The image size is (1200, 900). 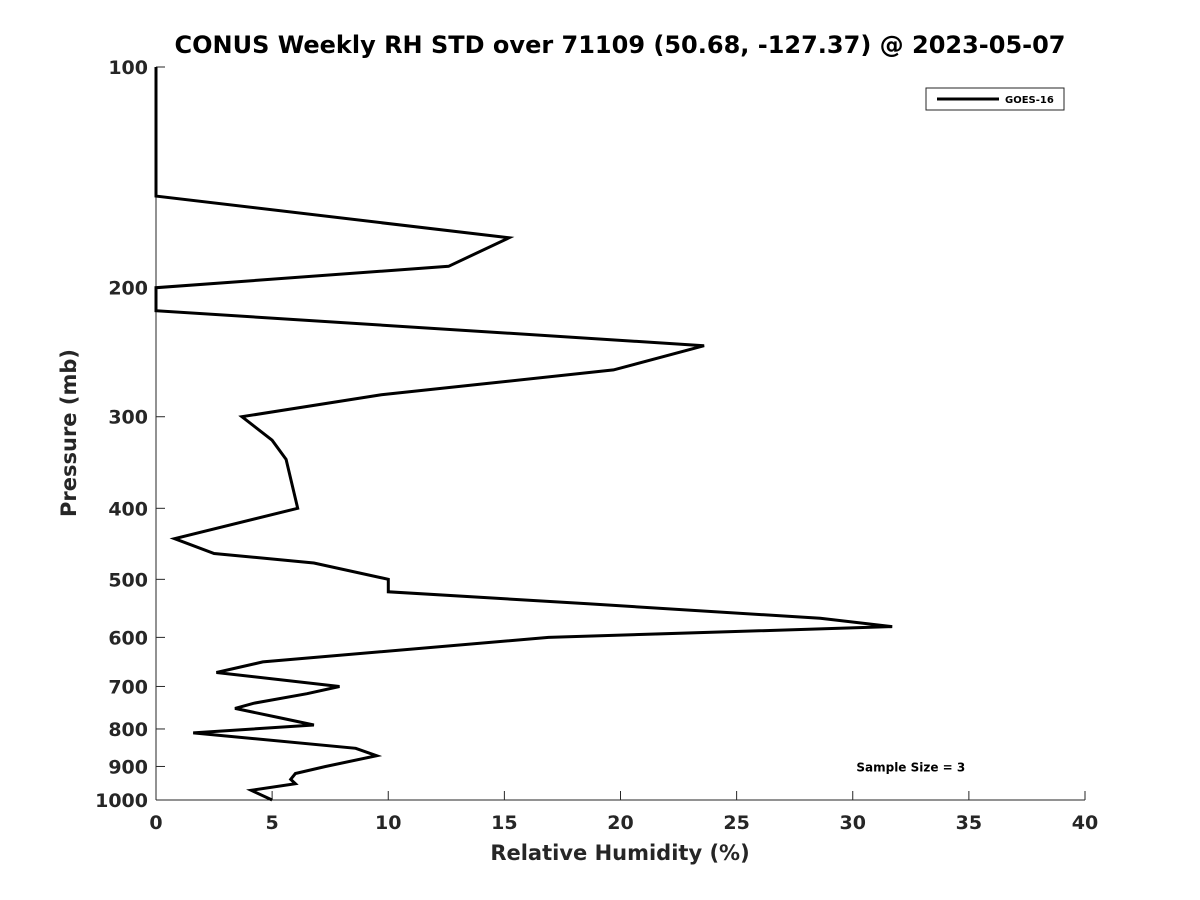 I want to click on sample-size-annotation: Sample Size = 3, so click(x=910, y=767).